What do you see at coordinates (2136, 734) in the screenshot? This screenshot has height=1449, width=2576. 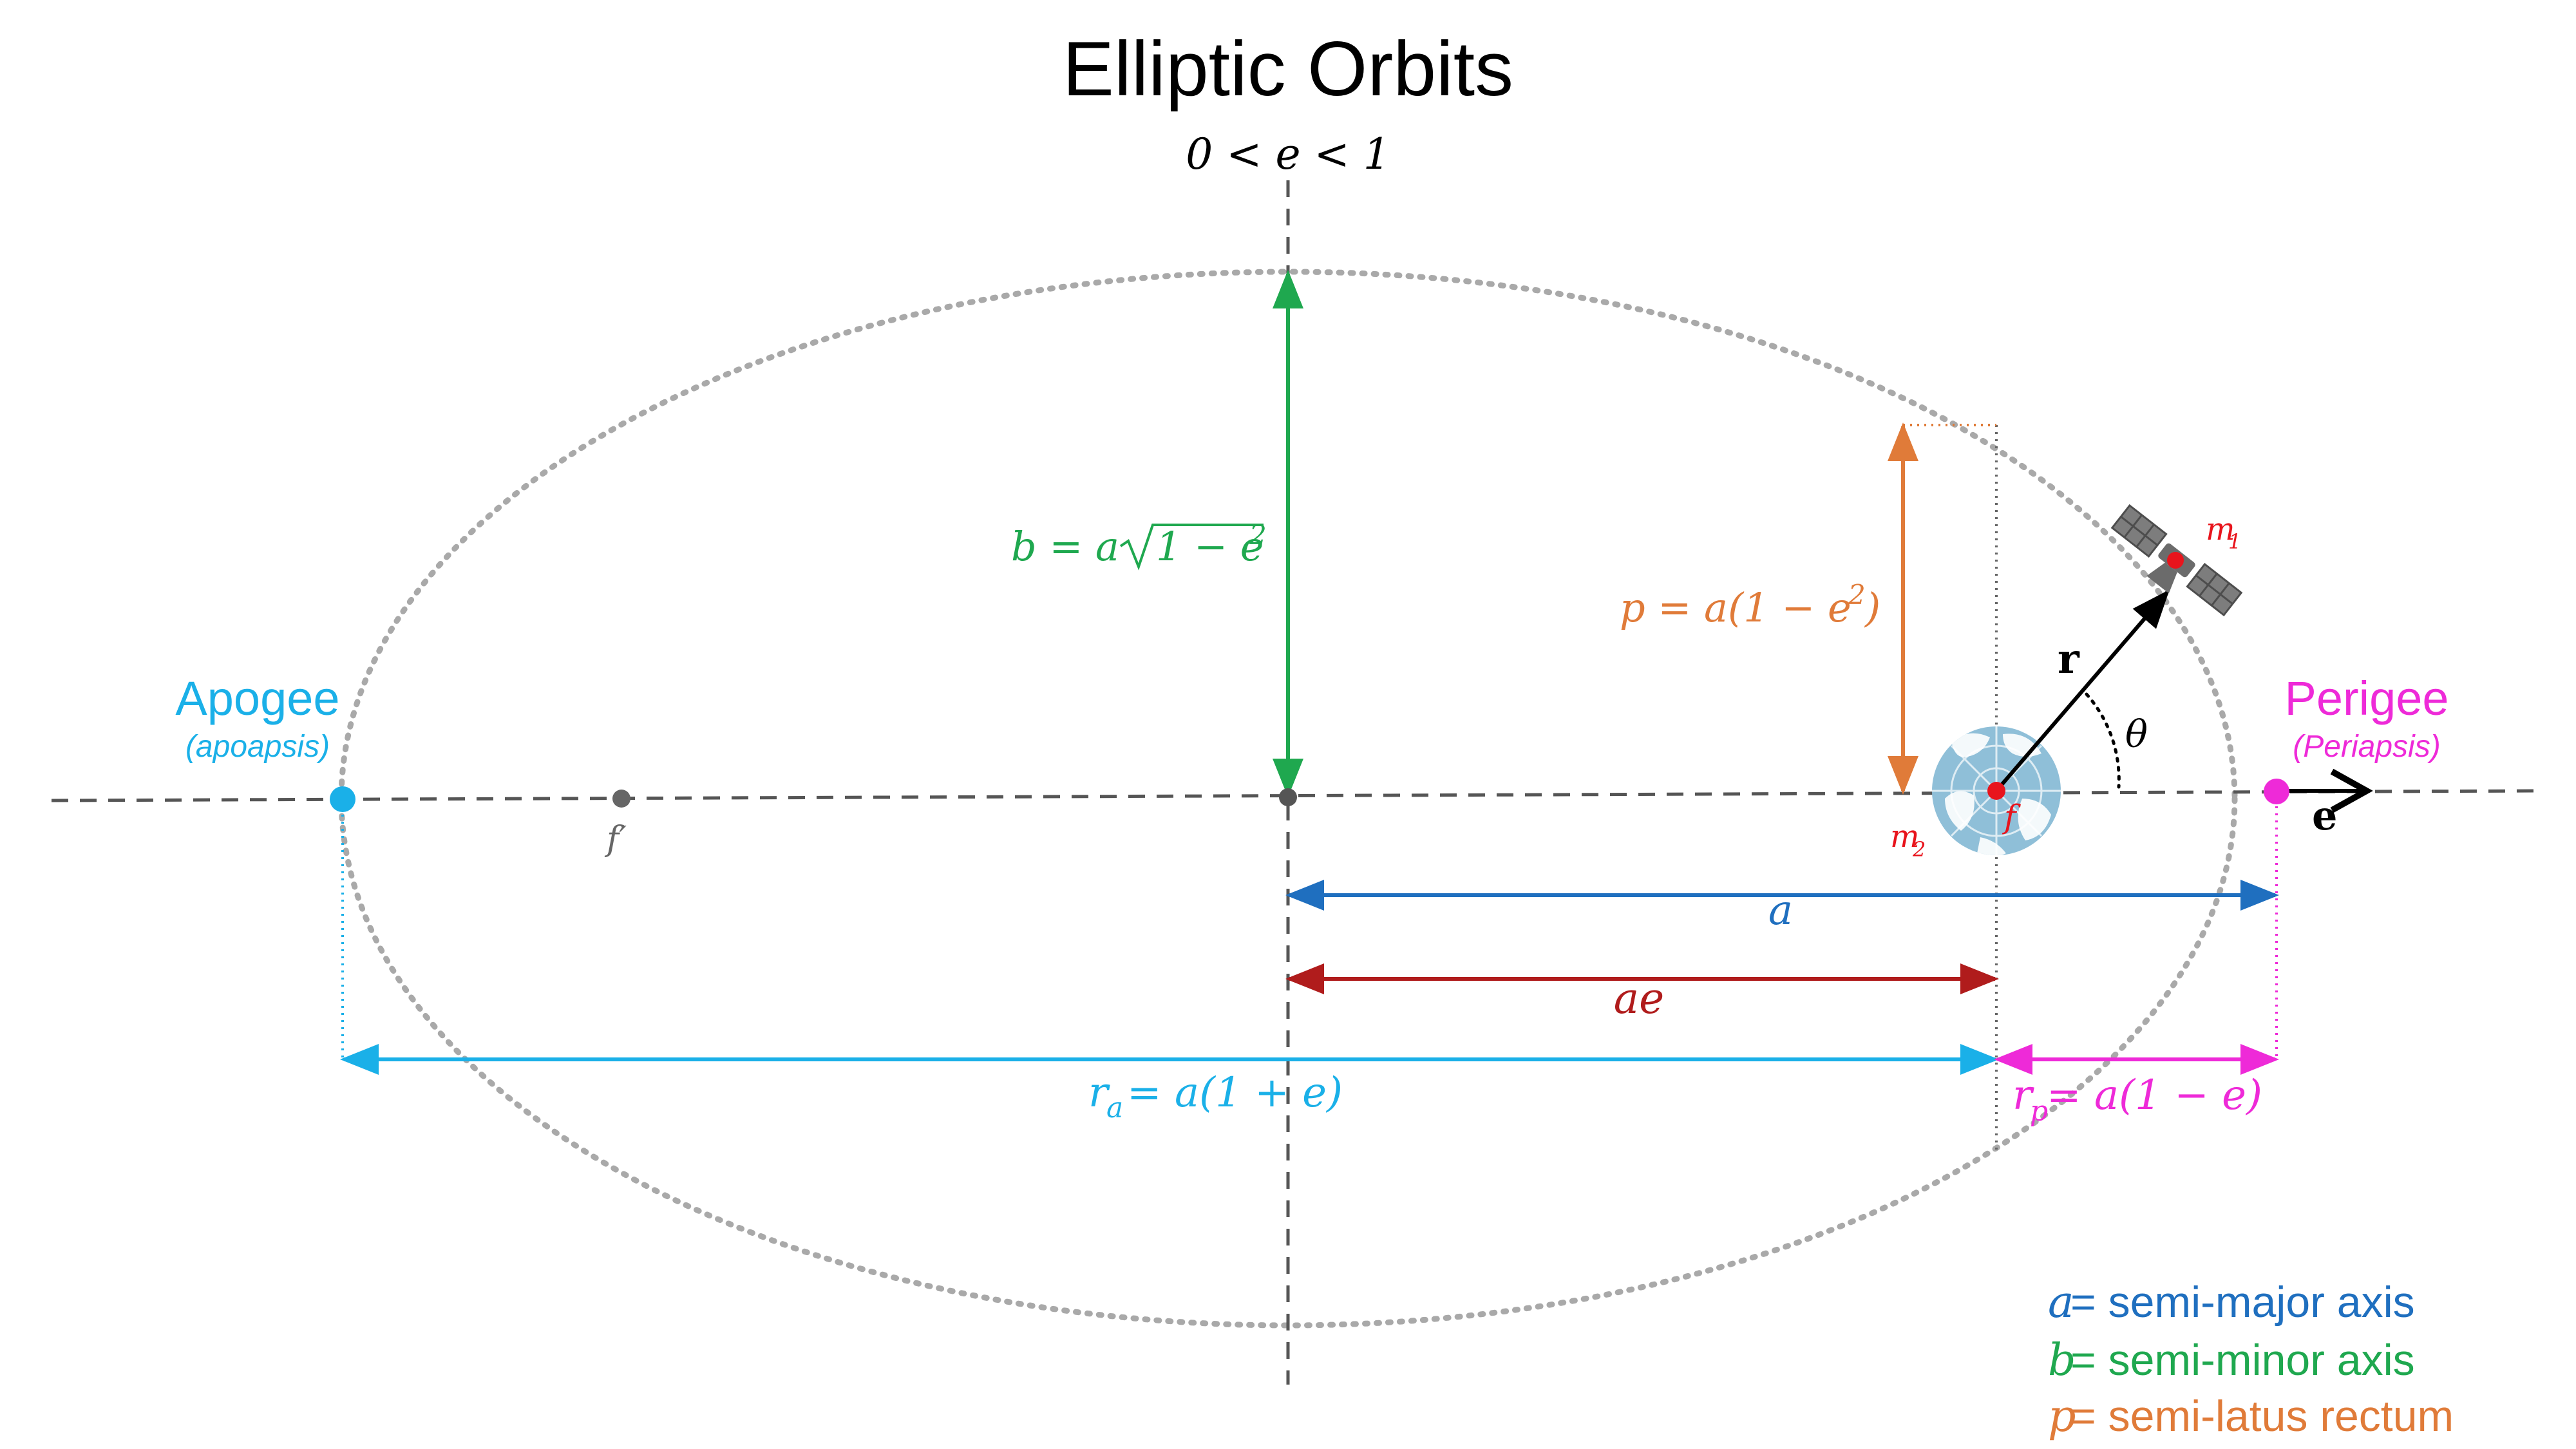 I see `theta-label: θ` at bounding box center [2136, 734].